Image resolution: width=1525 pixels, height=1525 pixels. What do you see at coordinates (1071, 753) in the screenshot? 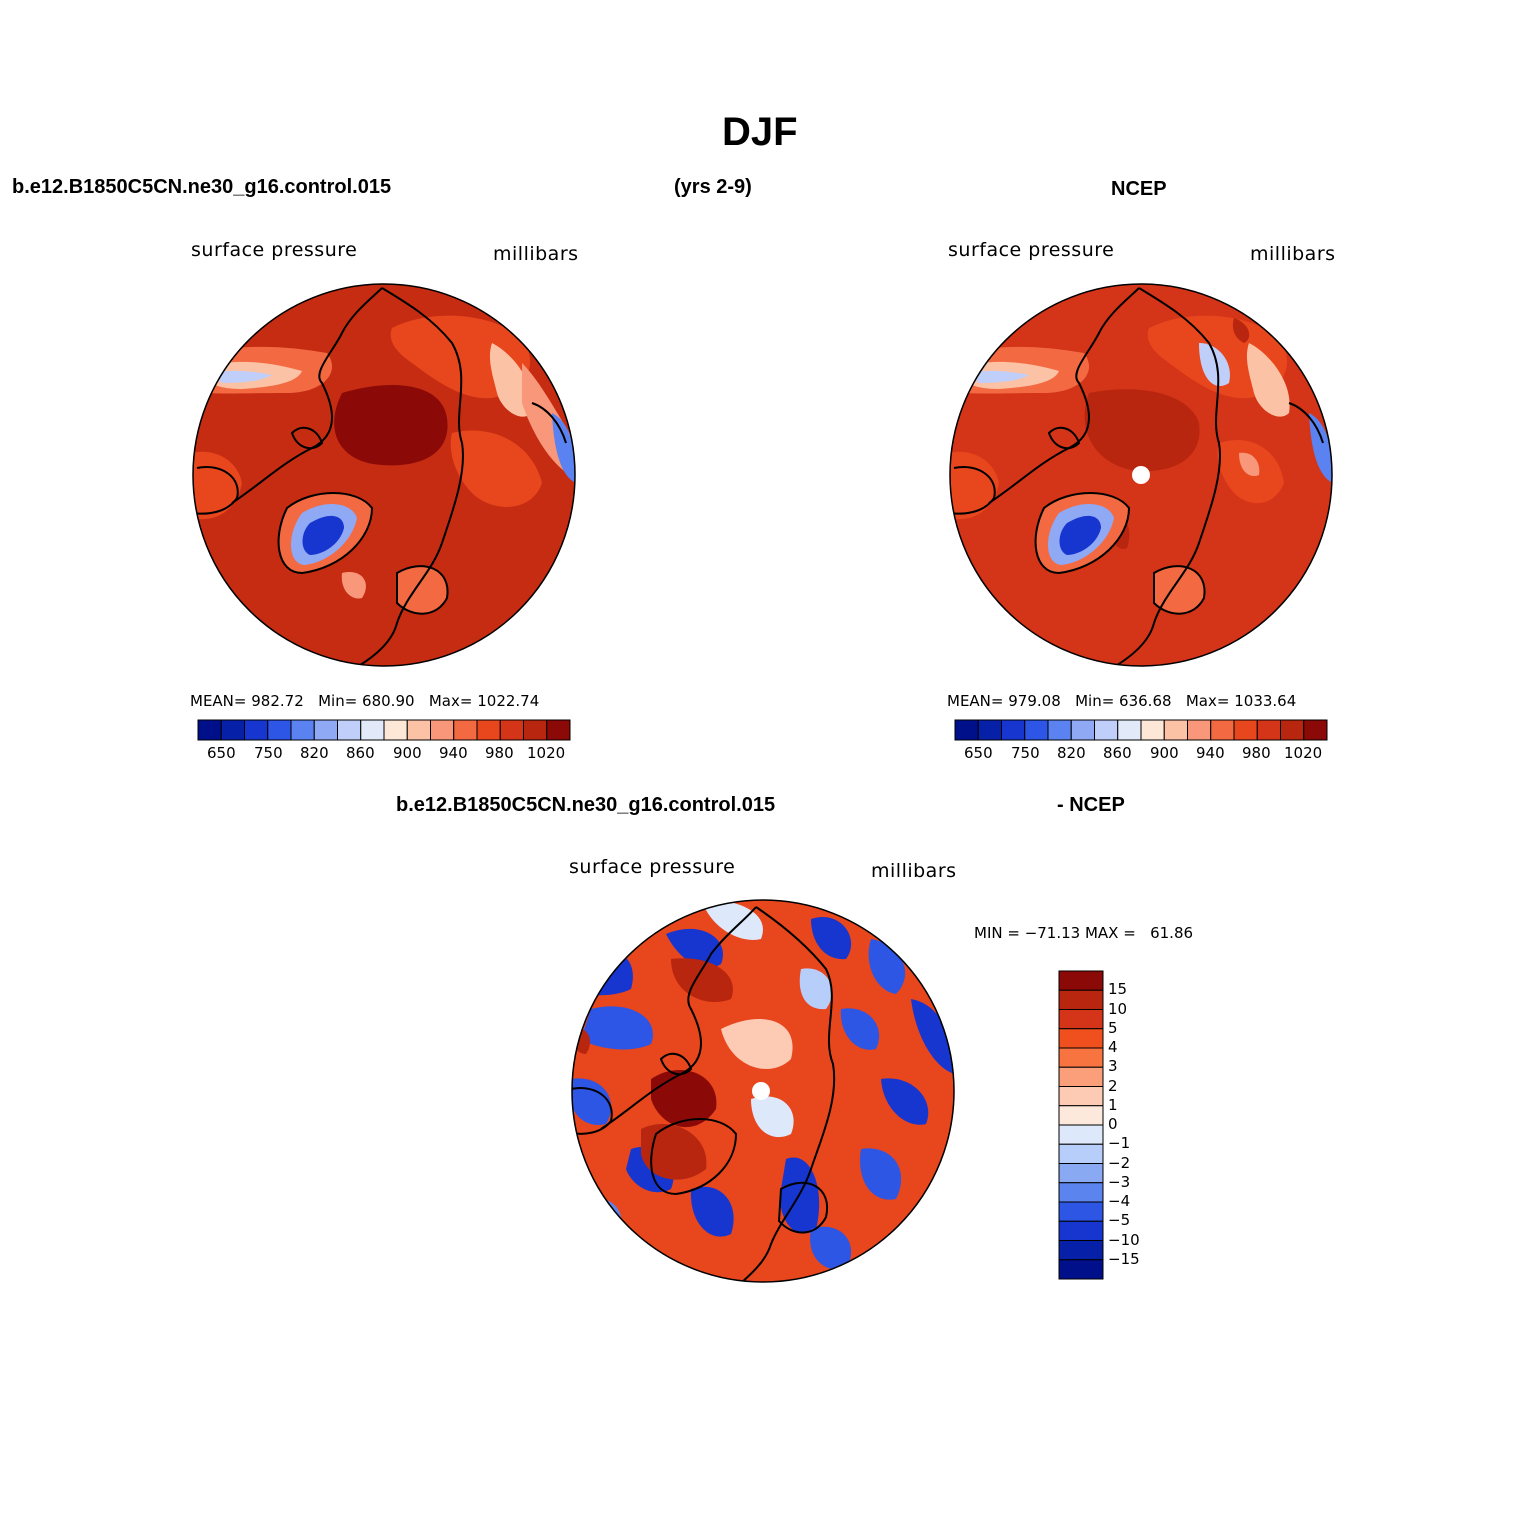
I see `obs-cb-tick: 820` at bounding box center [1071, 753].